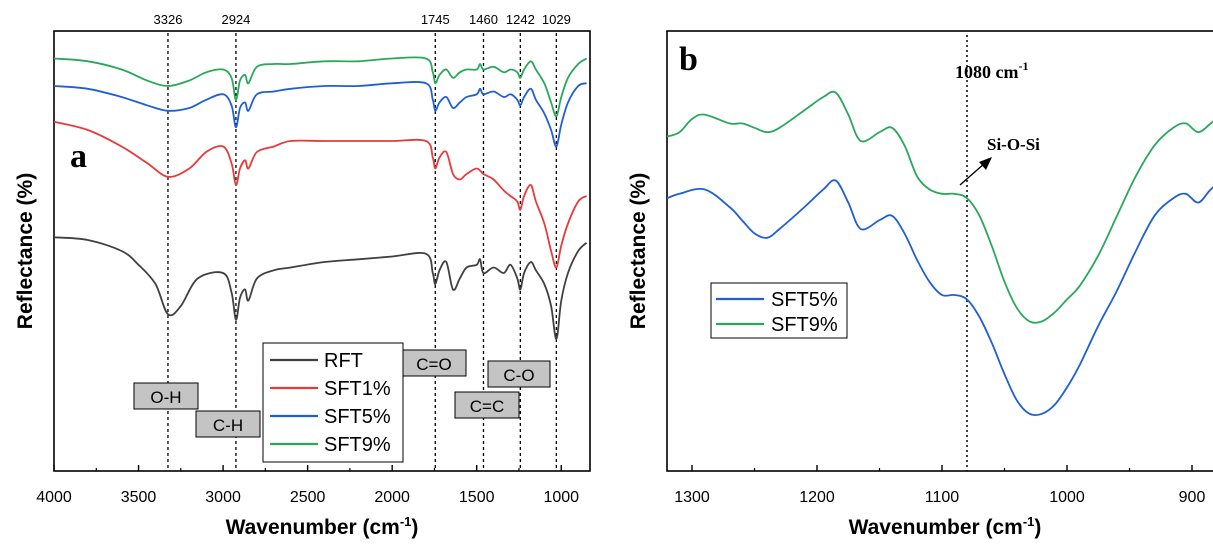  I want to click on panel-b-x-ticks: 1300 1200 1100 1000 900, so click(939, 485).